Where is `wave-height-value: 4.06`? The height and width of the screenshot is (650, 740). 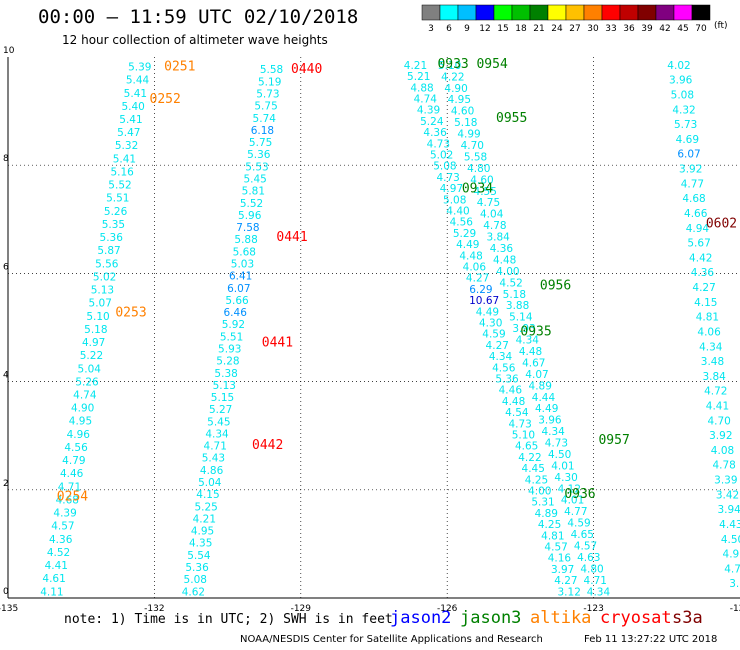 wave-height-value: 4.06 is located at coordinates (475, 267).